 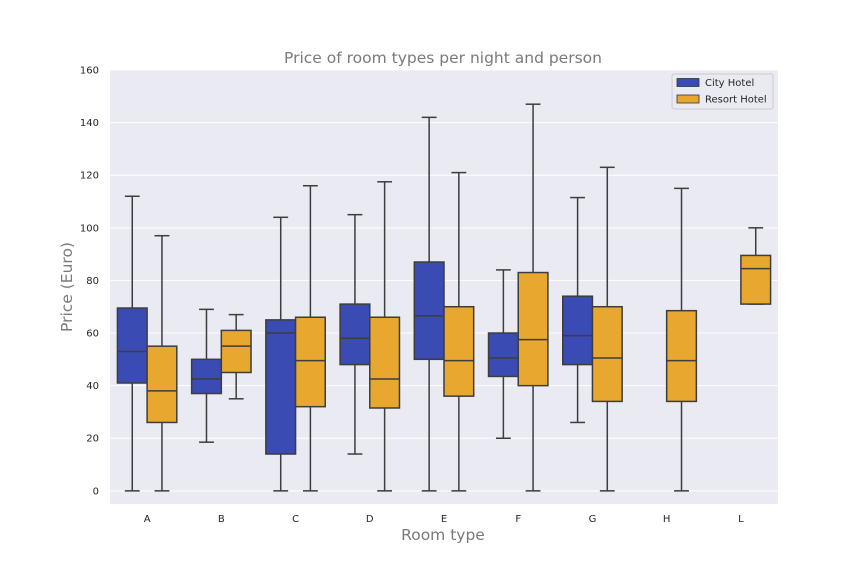 I want to click on y-tick-label: 140, so click(x=89, y=123).